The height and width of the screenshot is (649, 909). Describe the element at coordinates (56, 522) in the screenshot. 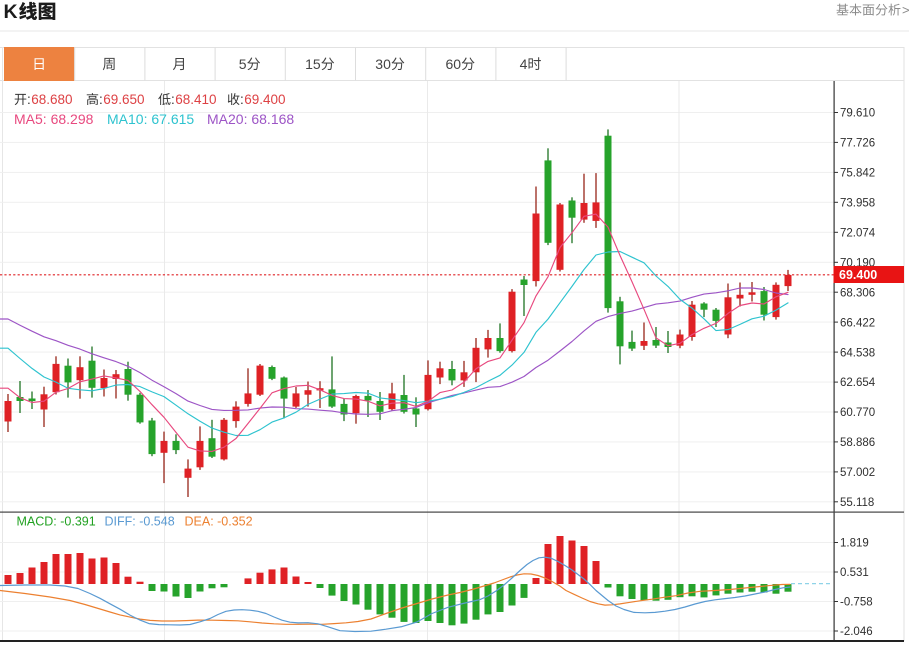

I see `svg-text: MACD: -0.391` at that location.